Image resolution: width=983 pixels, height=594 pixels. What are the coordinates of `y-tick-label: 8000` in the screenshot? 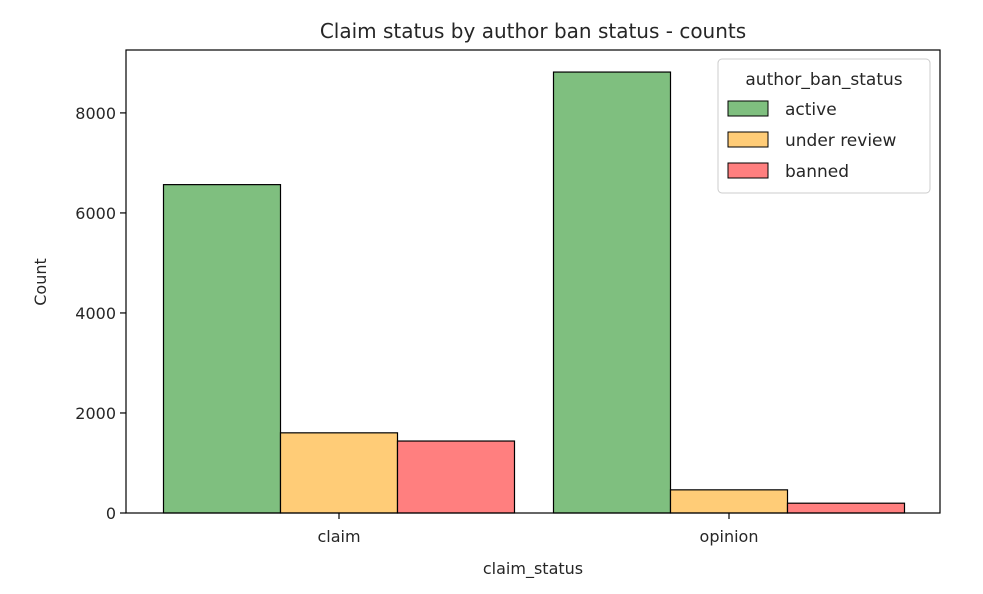 It's located at (95, 113).